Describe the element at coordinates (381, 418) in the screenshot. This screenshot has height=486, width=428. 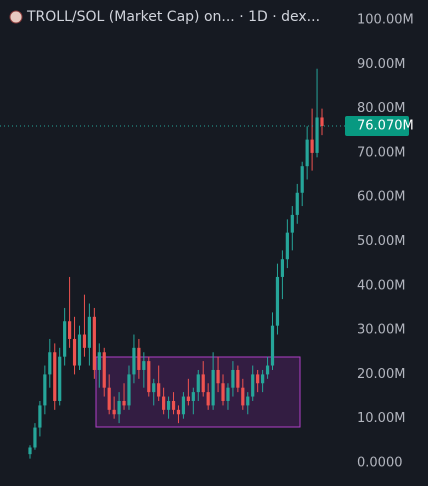
I see `y-tick-label: 10.00M` at that location.